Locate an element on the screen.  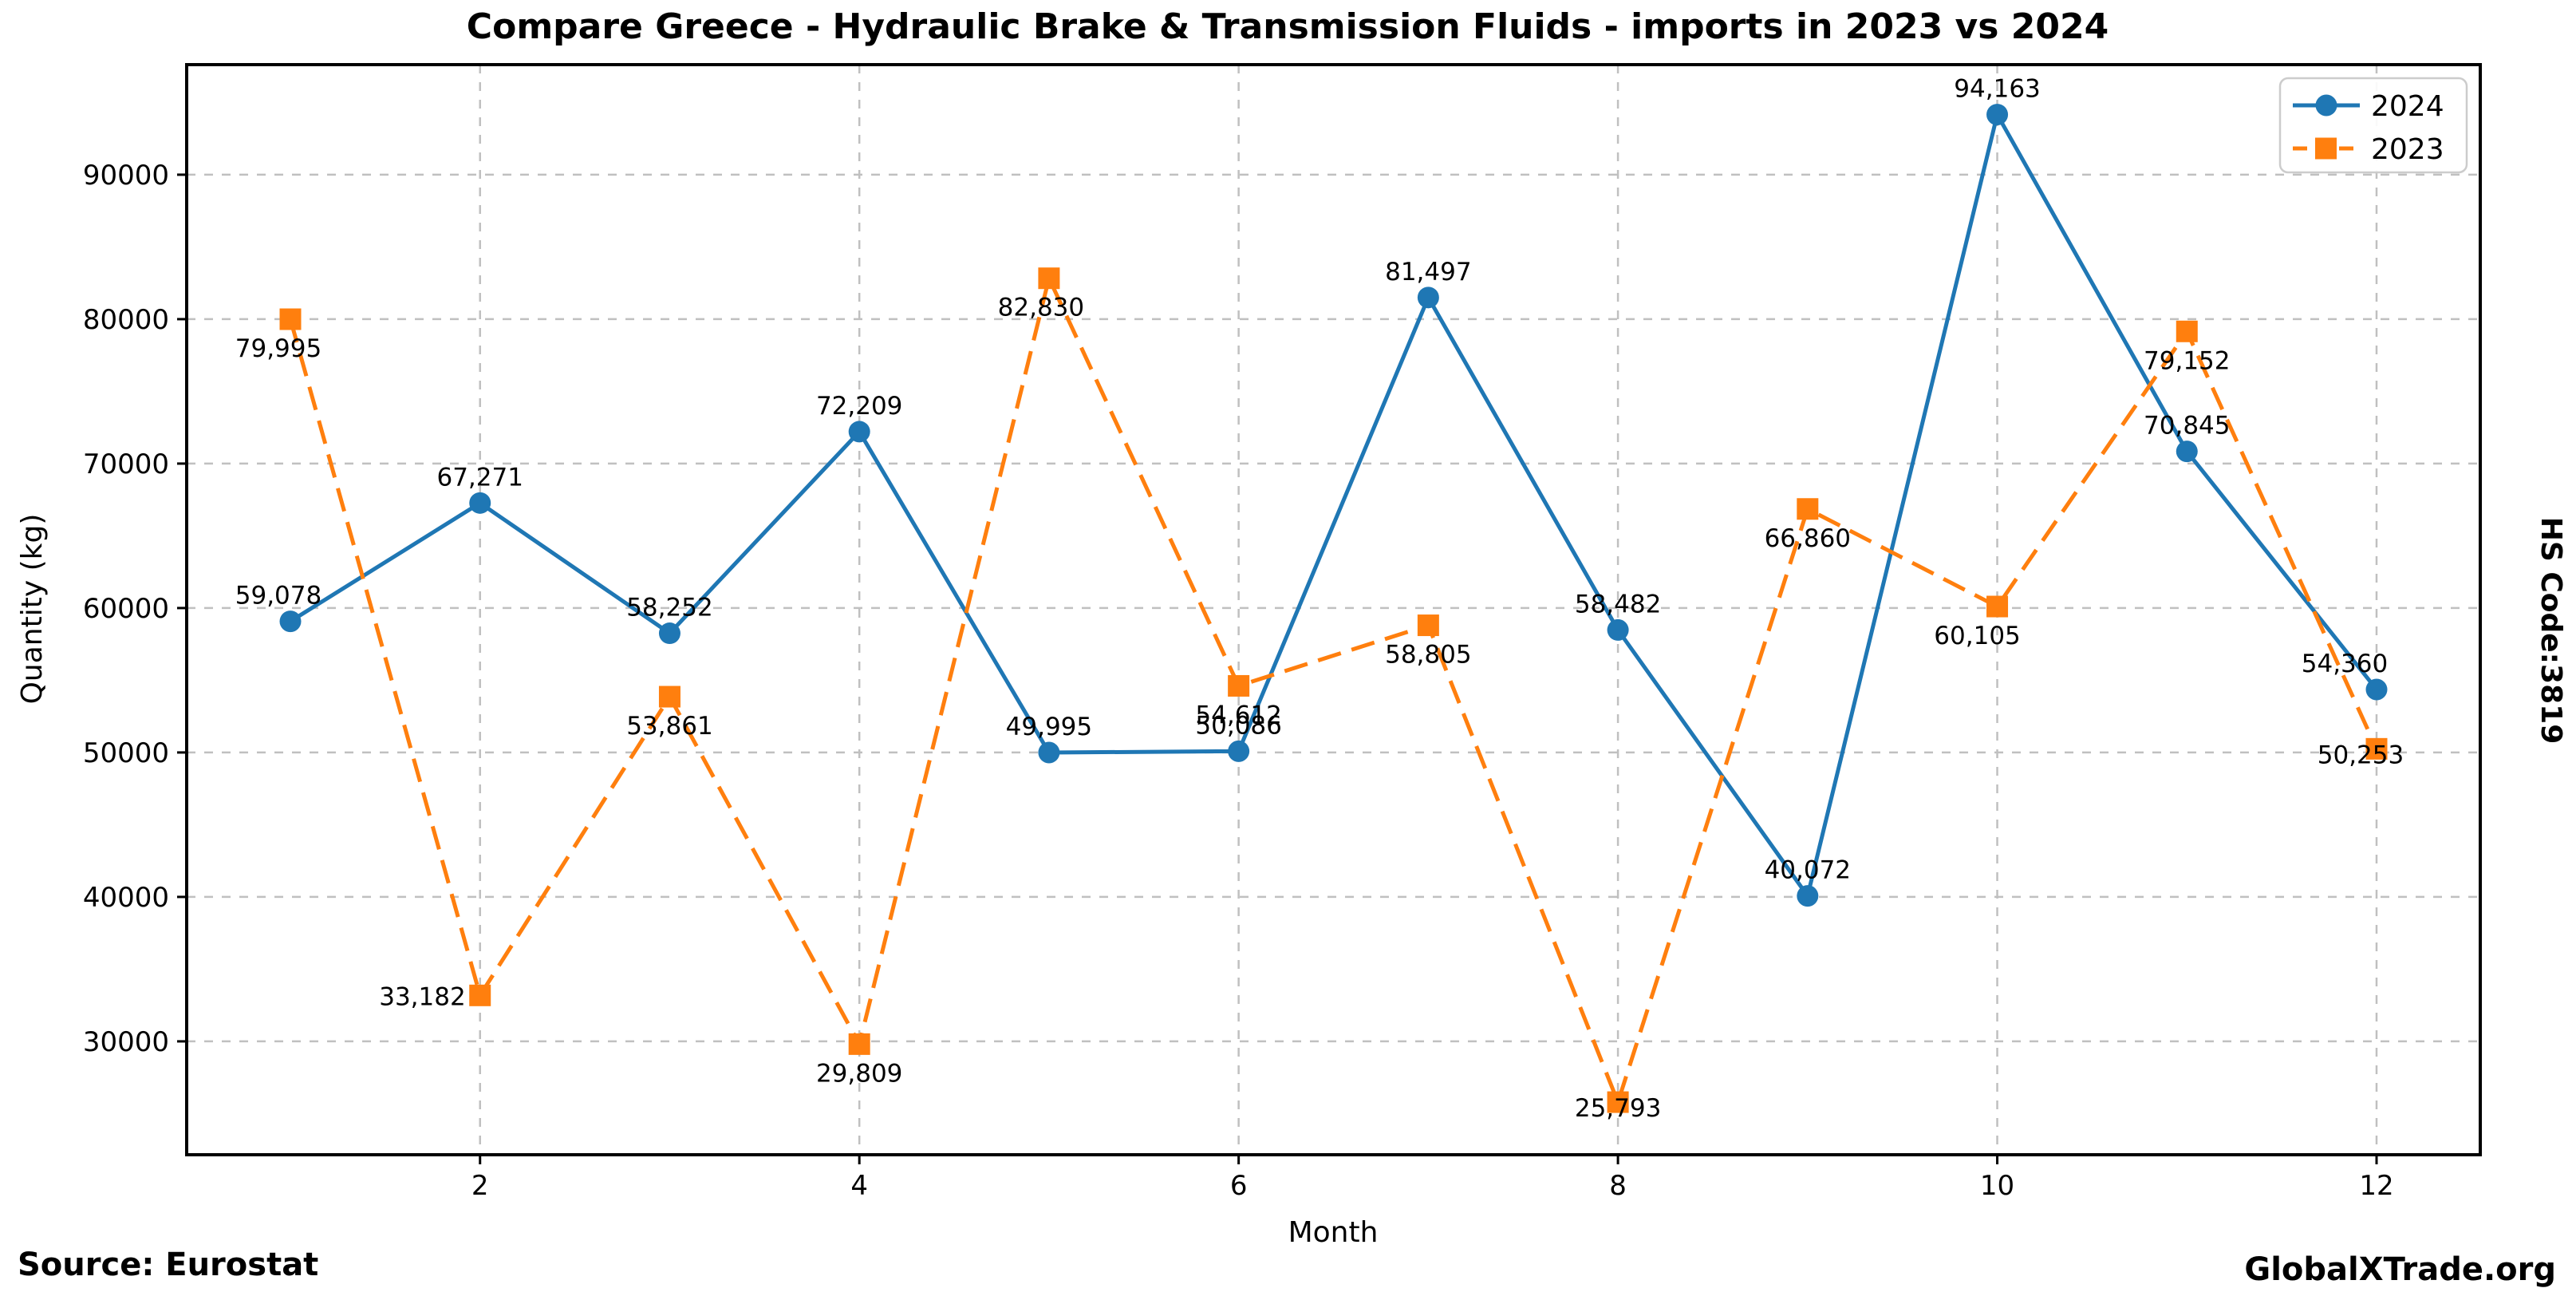
y-tick-label: 80000 is located at coordinates (126, 320).